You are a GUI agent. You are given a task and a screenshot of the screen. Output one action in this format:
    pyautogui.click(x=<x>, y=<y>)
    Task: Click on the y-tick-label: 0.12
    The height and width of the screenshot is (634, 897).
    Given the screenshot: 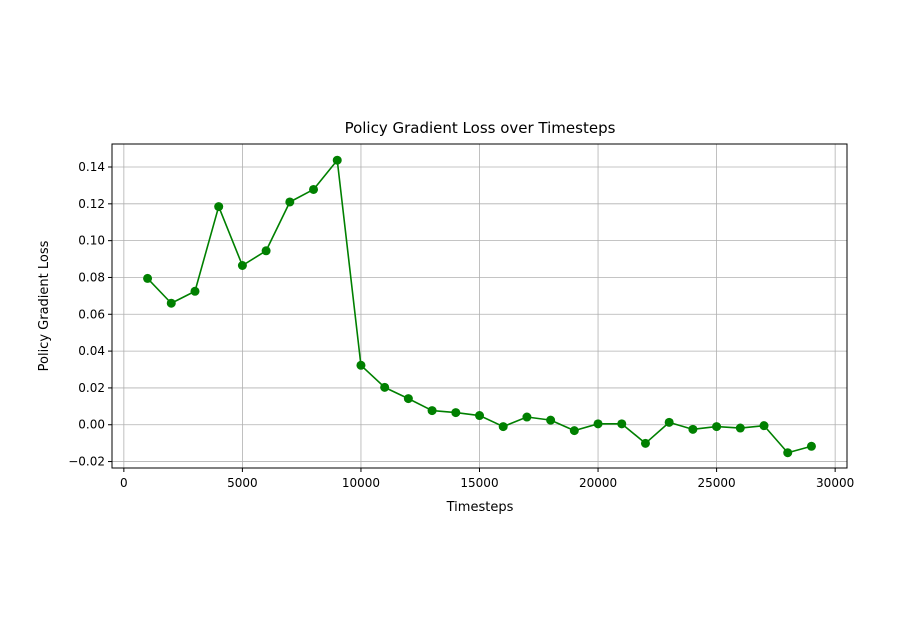 What is the action you would take?
    pyautogui.click(x=91, y=204)
    